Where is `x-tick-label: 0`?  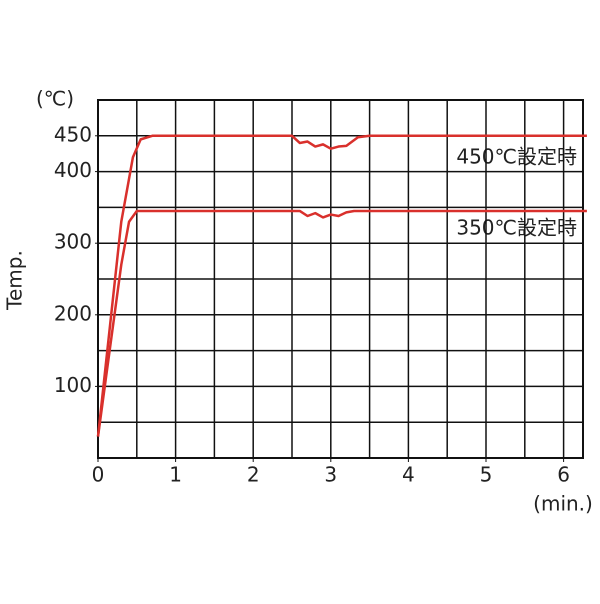
x-tick-label: 0 is located at coordinates (98, 475).